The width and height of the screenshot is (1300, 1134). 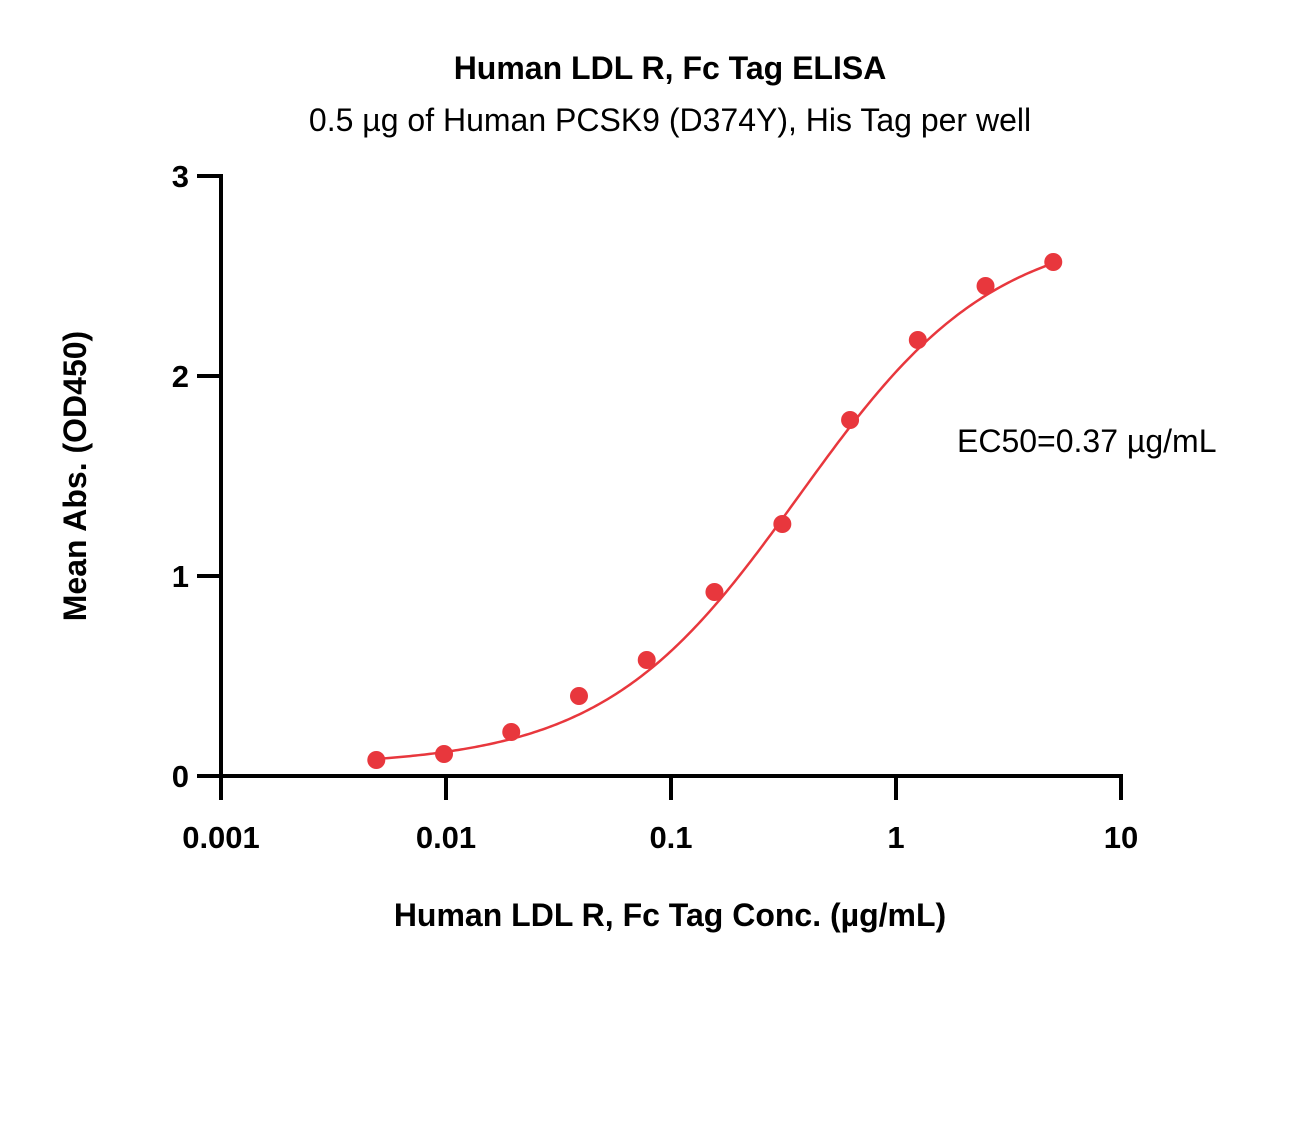 I want to click on chart-title: Human LDL R, Fc Tag ELISA, so click(x=670, y=68).